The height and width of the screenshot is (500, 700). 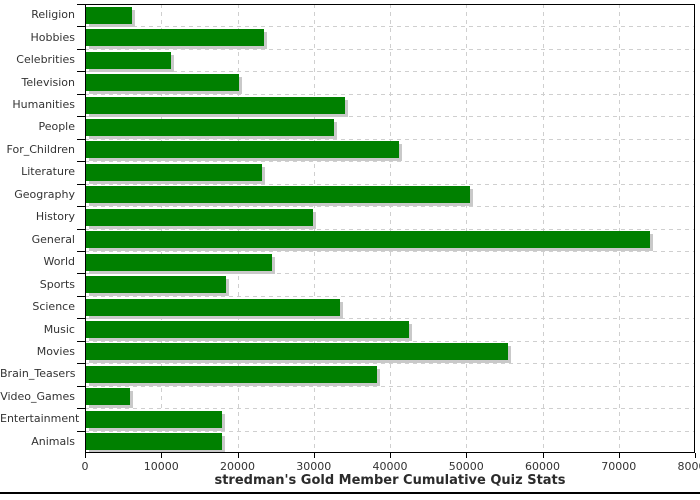 I want to click on bar-religion, so click(x=109, y=15).